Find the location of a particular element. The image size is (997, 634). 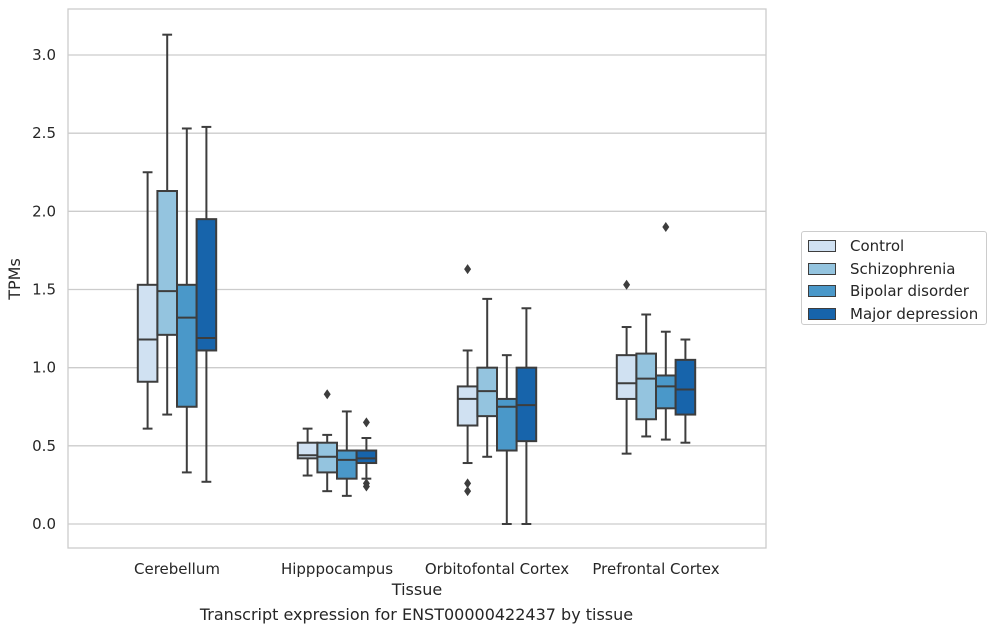

legend-item: Major depression is located at coordinates (897, 314).